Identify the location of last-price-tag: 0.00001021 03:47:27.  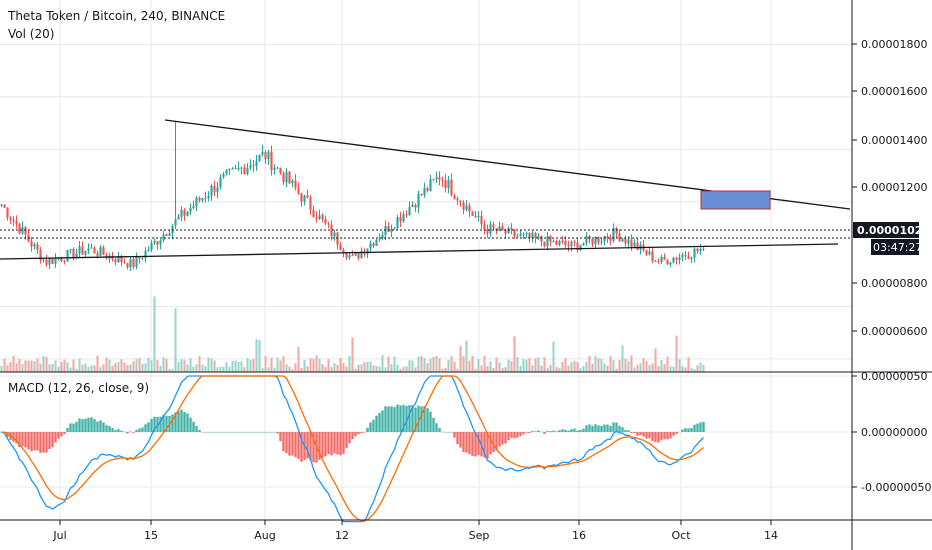
(891, 238).